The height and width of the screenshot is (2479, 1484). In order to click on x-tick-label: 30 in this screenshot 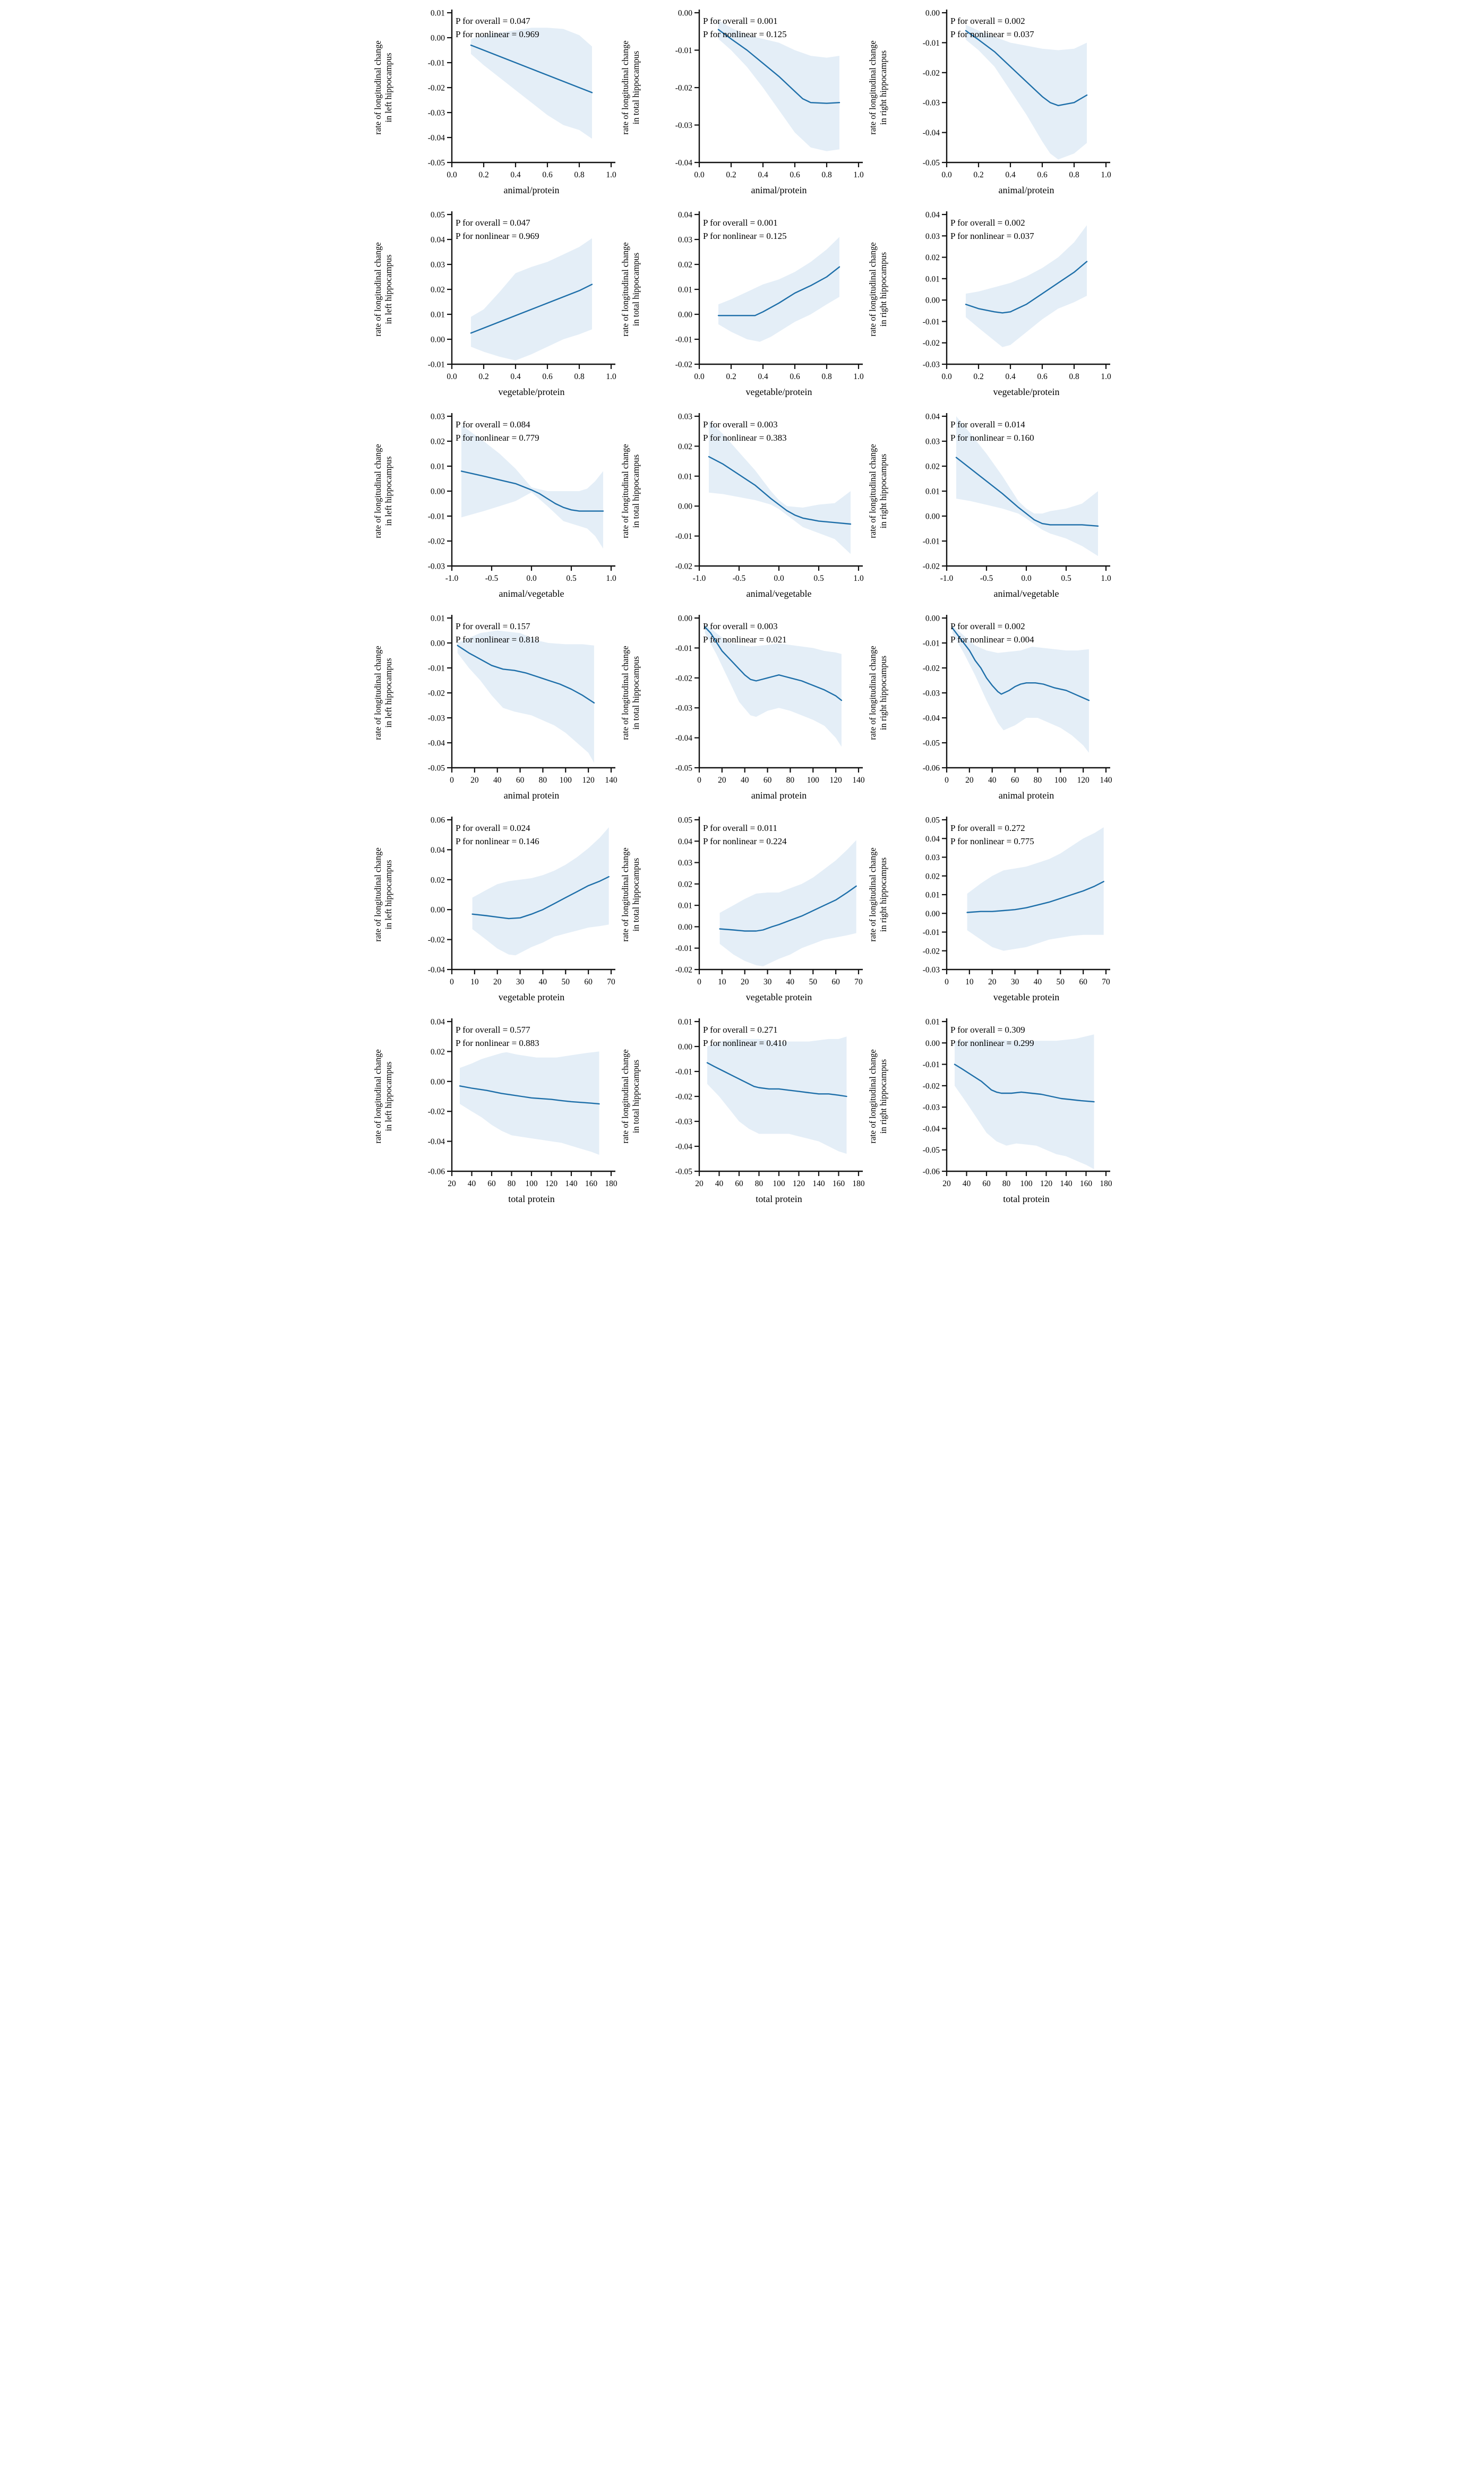, I will do `click(1015, 982)`.